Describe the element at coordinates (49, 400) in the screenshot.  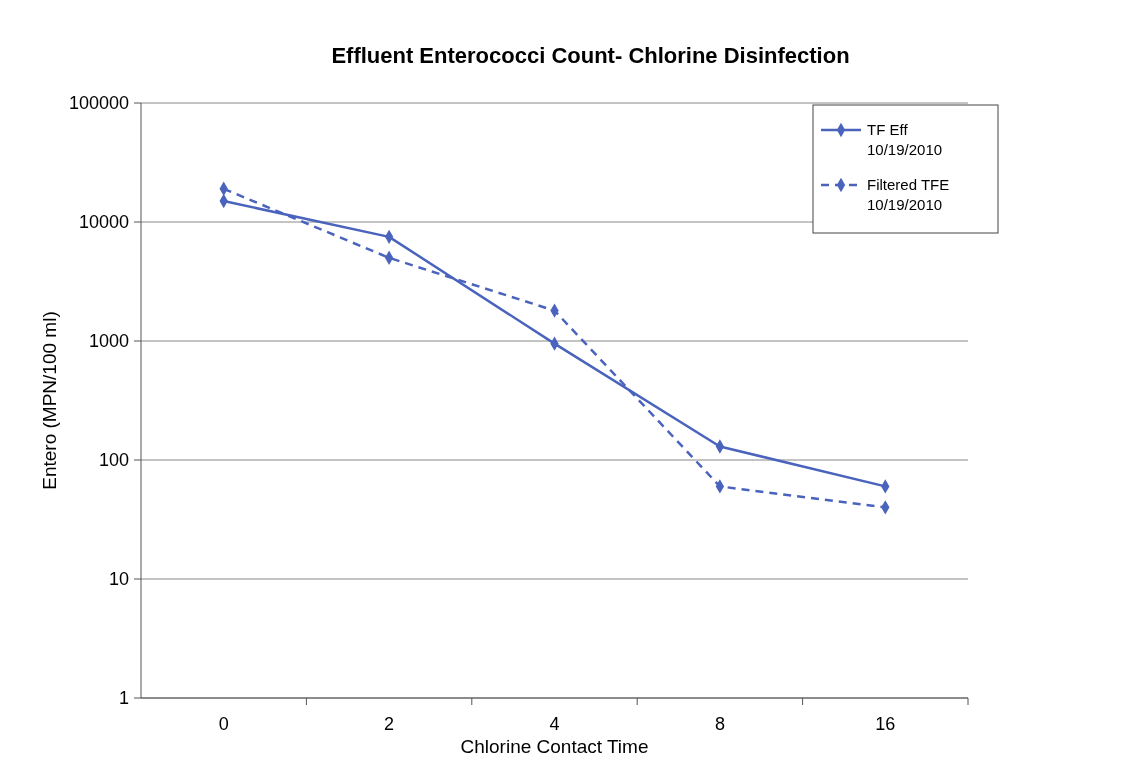
I see `y-axis-title: Entero (MPN/100 ml)` at that location.